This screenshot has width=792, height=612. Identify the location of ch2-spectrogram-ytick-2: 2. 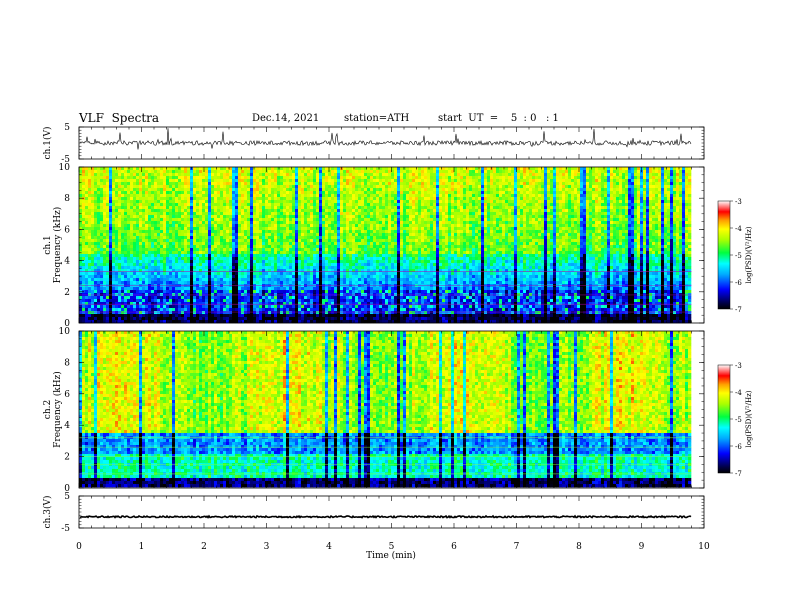
(67, 458).